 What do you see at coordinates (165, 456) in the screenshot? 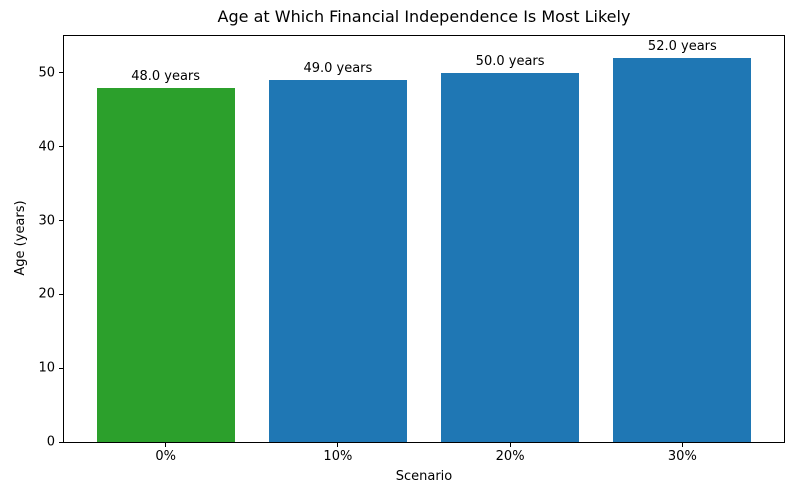
I see `x-tick-label: 0%` at bounding box center [165, 456].